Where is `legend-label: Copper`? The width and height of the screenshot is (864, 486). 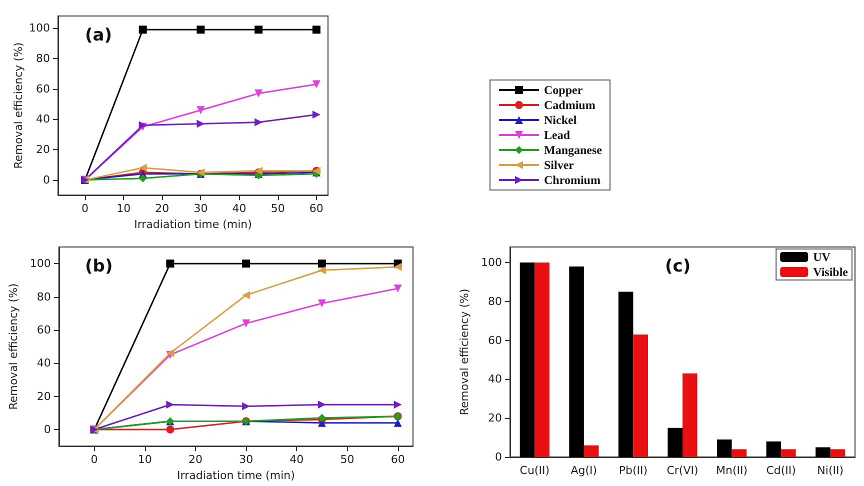
legend-label: Copper is located at coordinates (564, 90).